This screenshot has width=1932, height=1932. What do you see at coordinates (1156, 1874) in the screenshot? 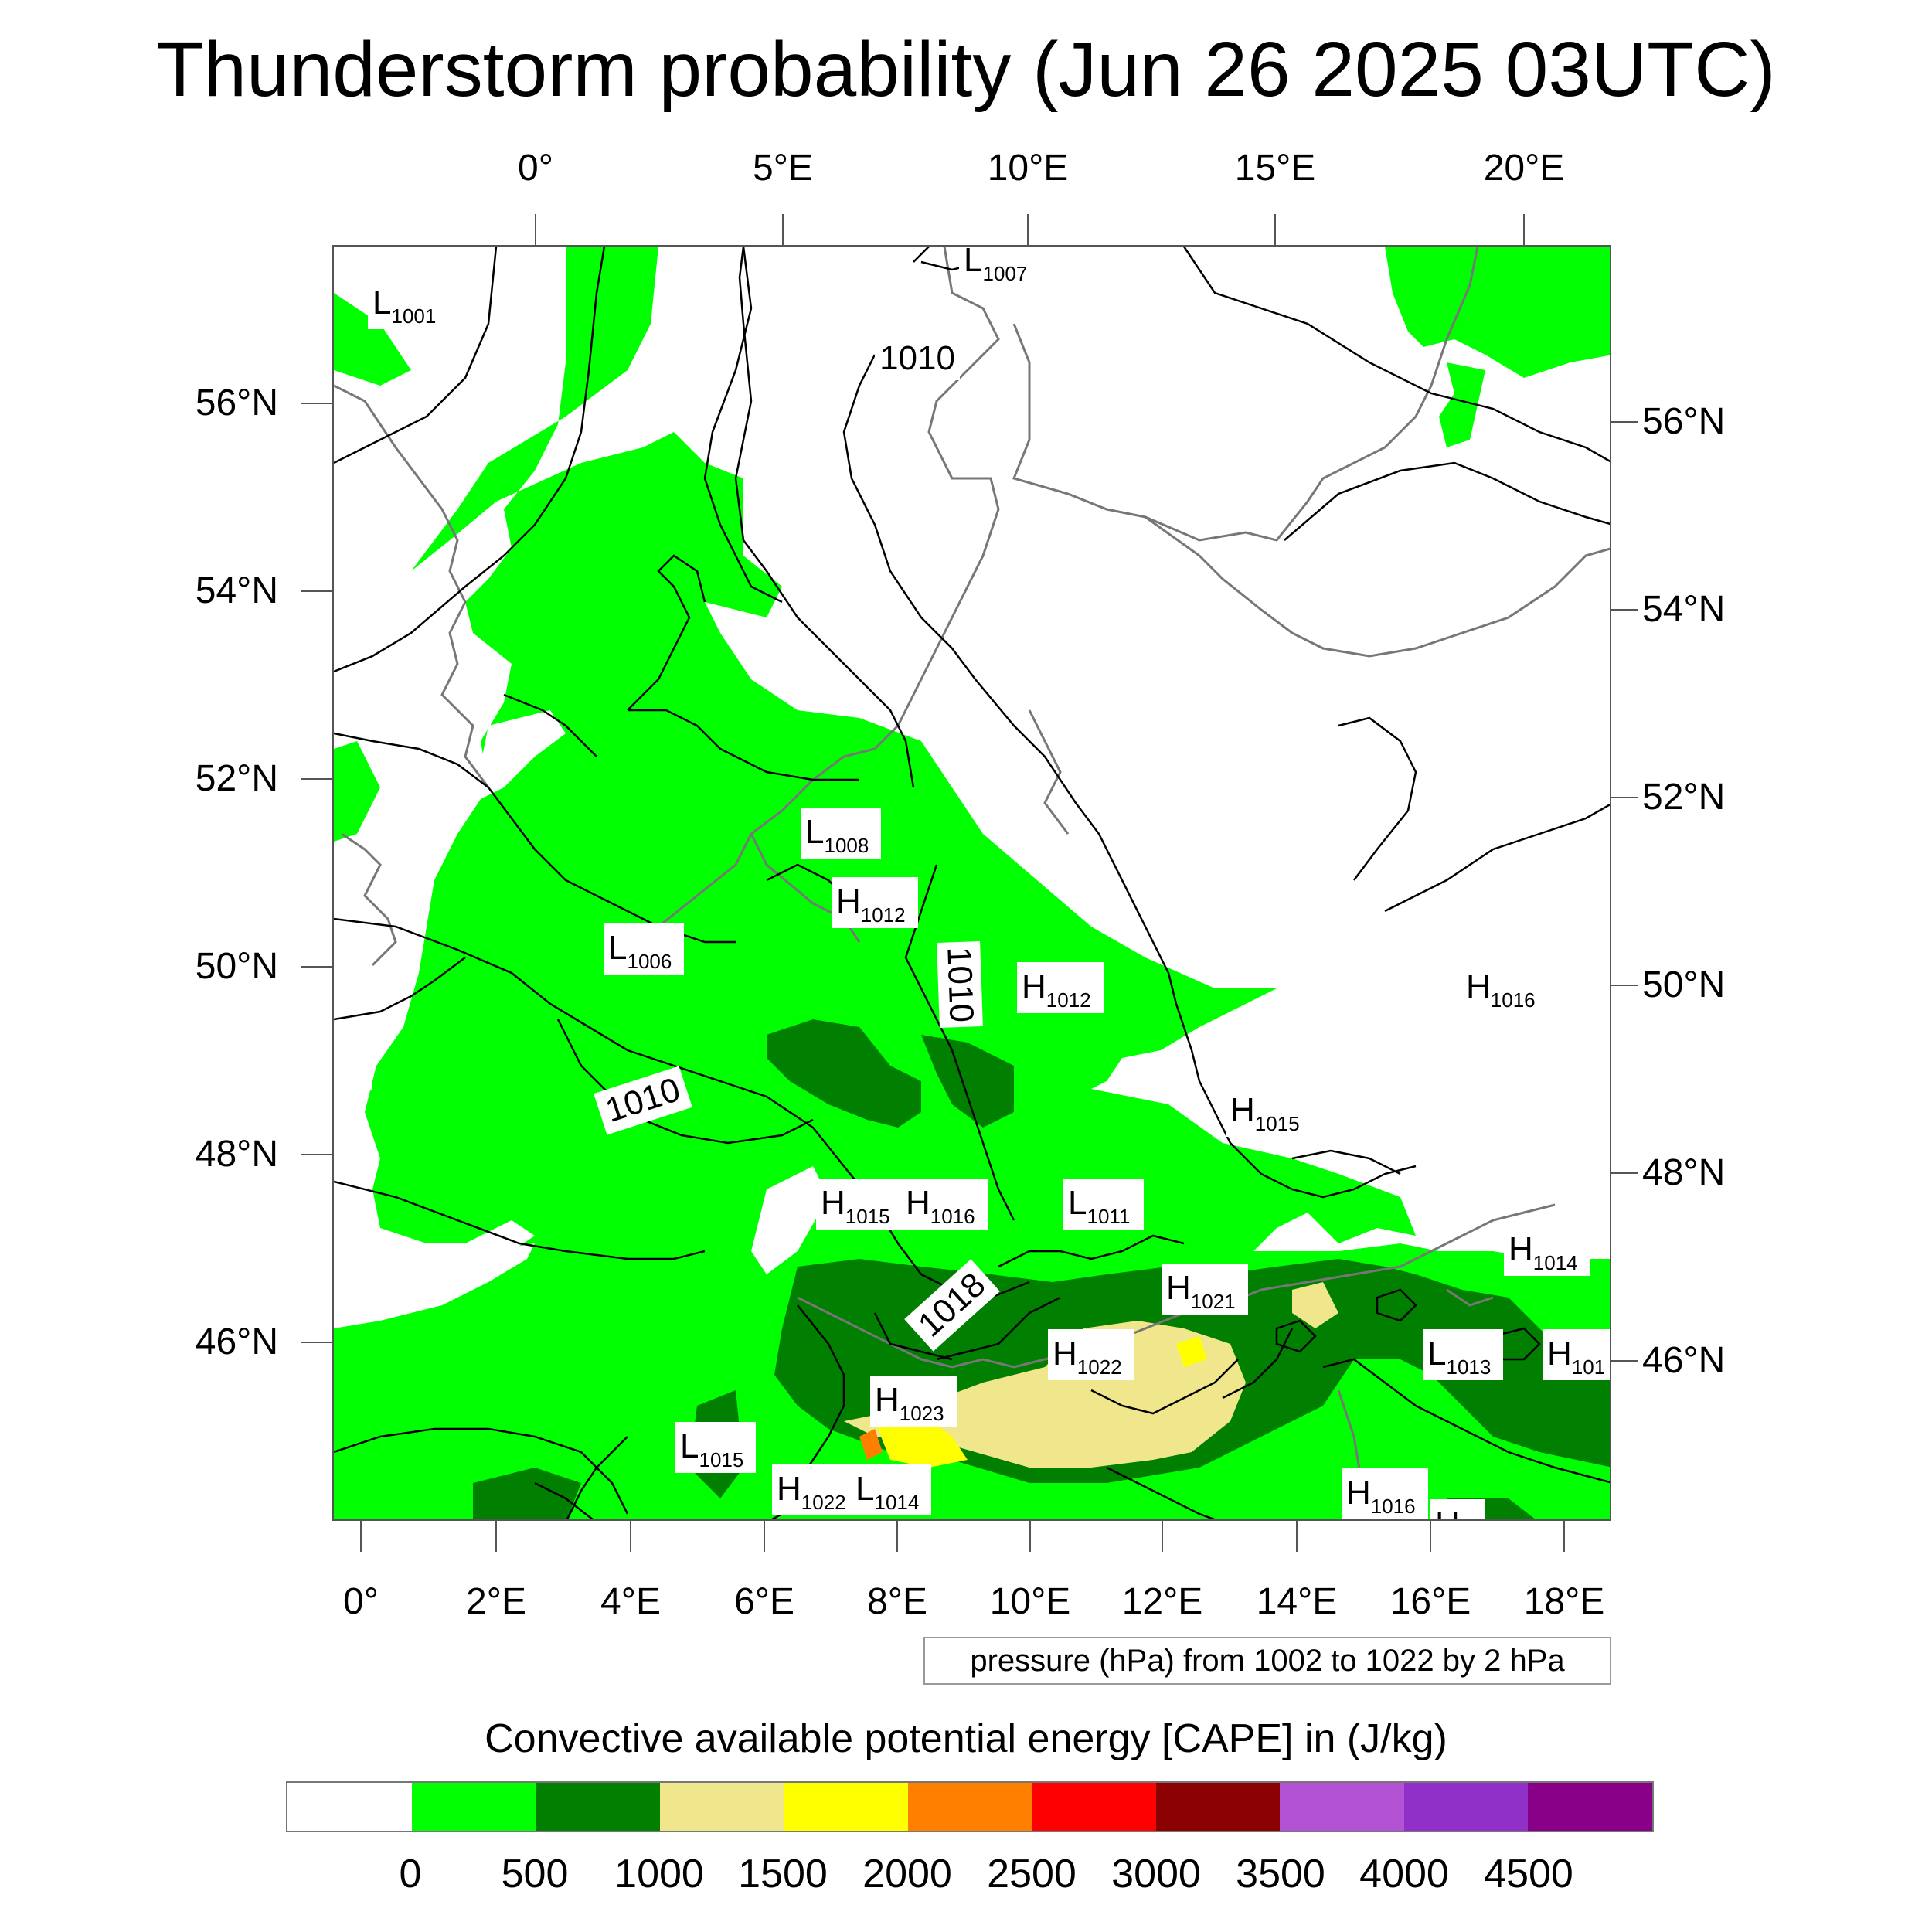
I see `colorbar-label-3000: 3000` at bounding box center [1156, 1874].